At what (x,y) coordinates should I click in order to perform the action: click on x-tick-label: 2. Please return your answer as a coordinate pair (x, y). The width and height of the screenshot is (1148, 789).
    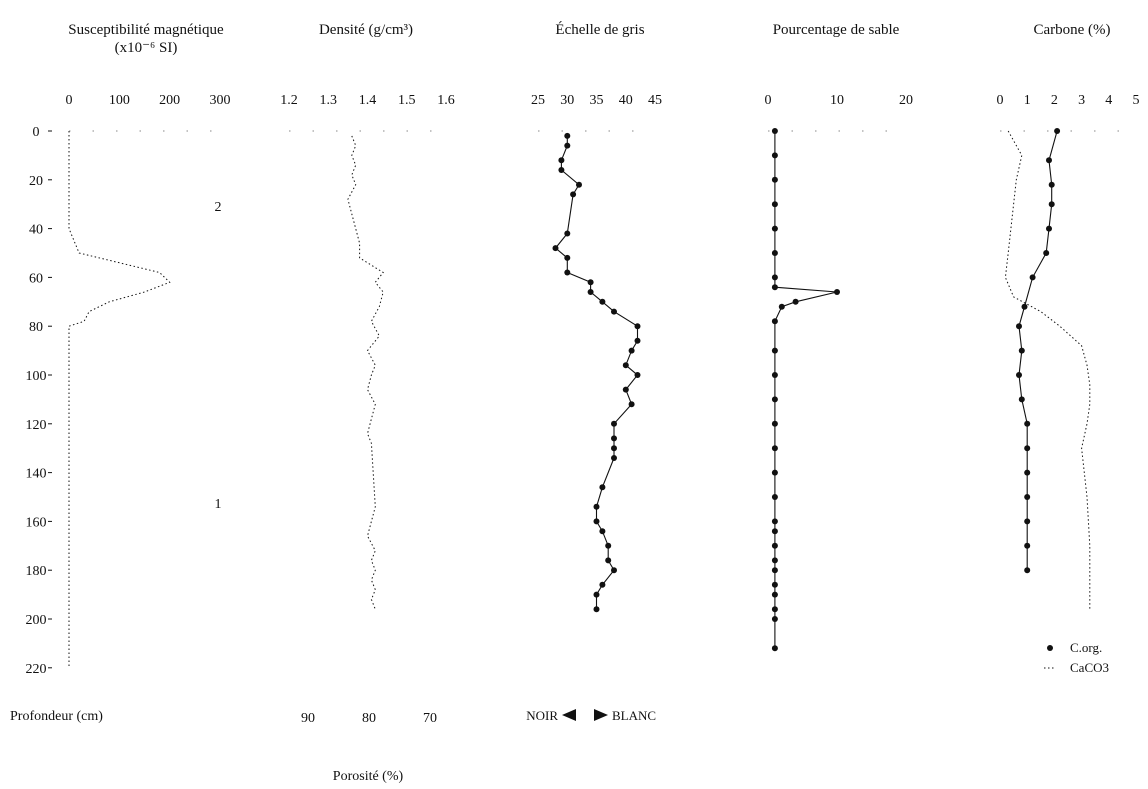
    Looking at the image, I should click on (1054, 100).